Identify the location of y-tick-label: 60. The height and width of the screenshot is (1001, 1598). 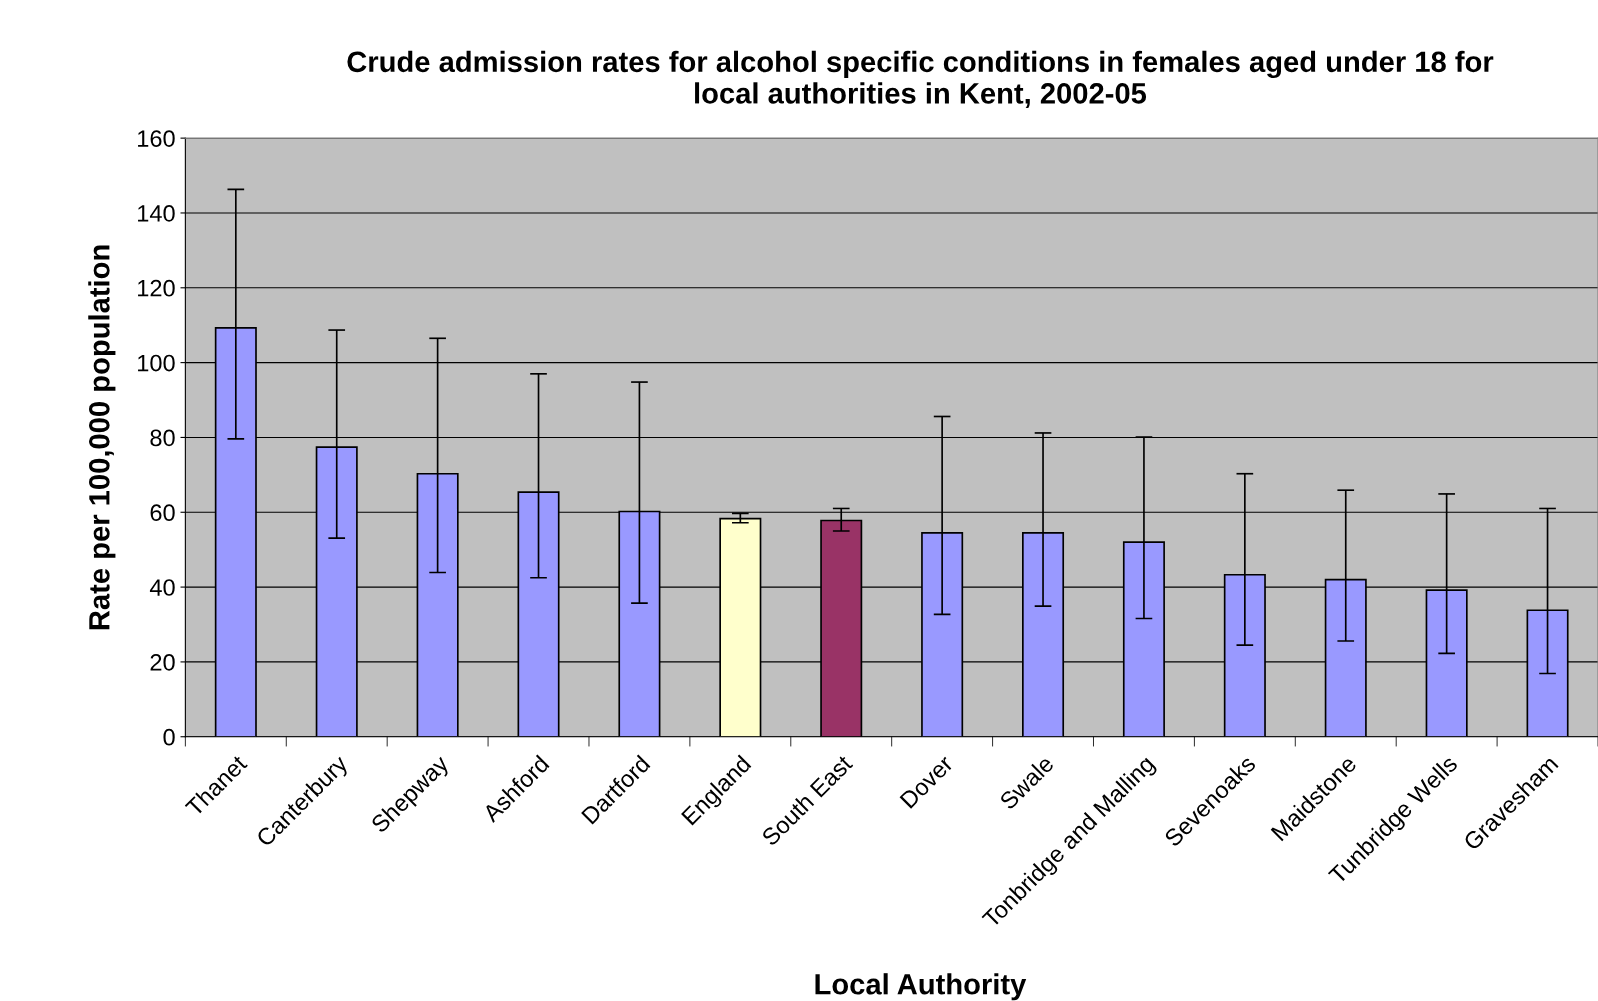
(162, 513).